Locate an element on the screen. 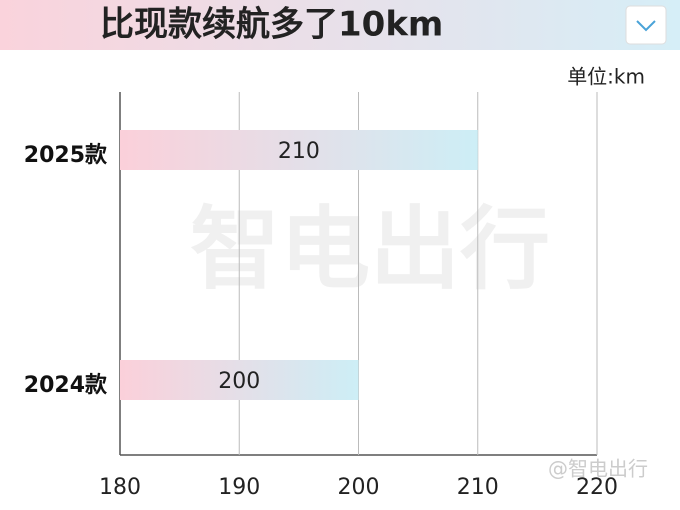 This screenshot has height=510, width=680. chart-title: 比现款续航多了10km is located at coordinates (271, 25).